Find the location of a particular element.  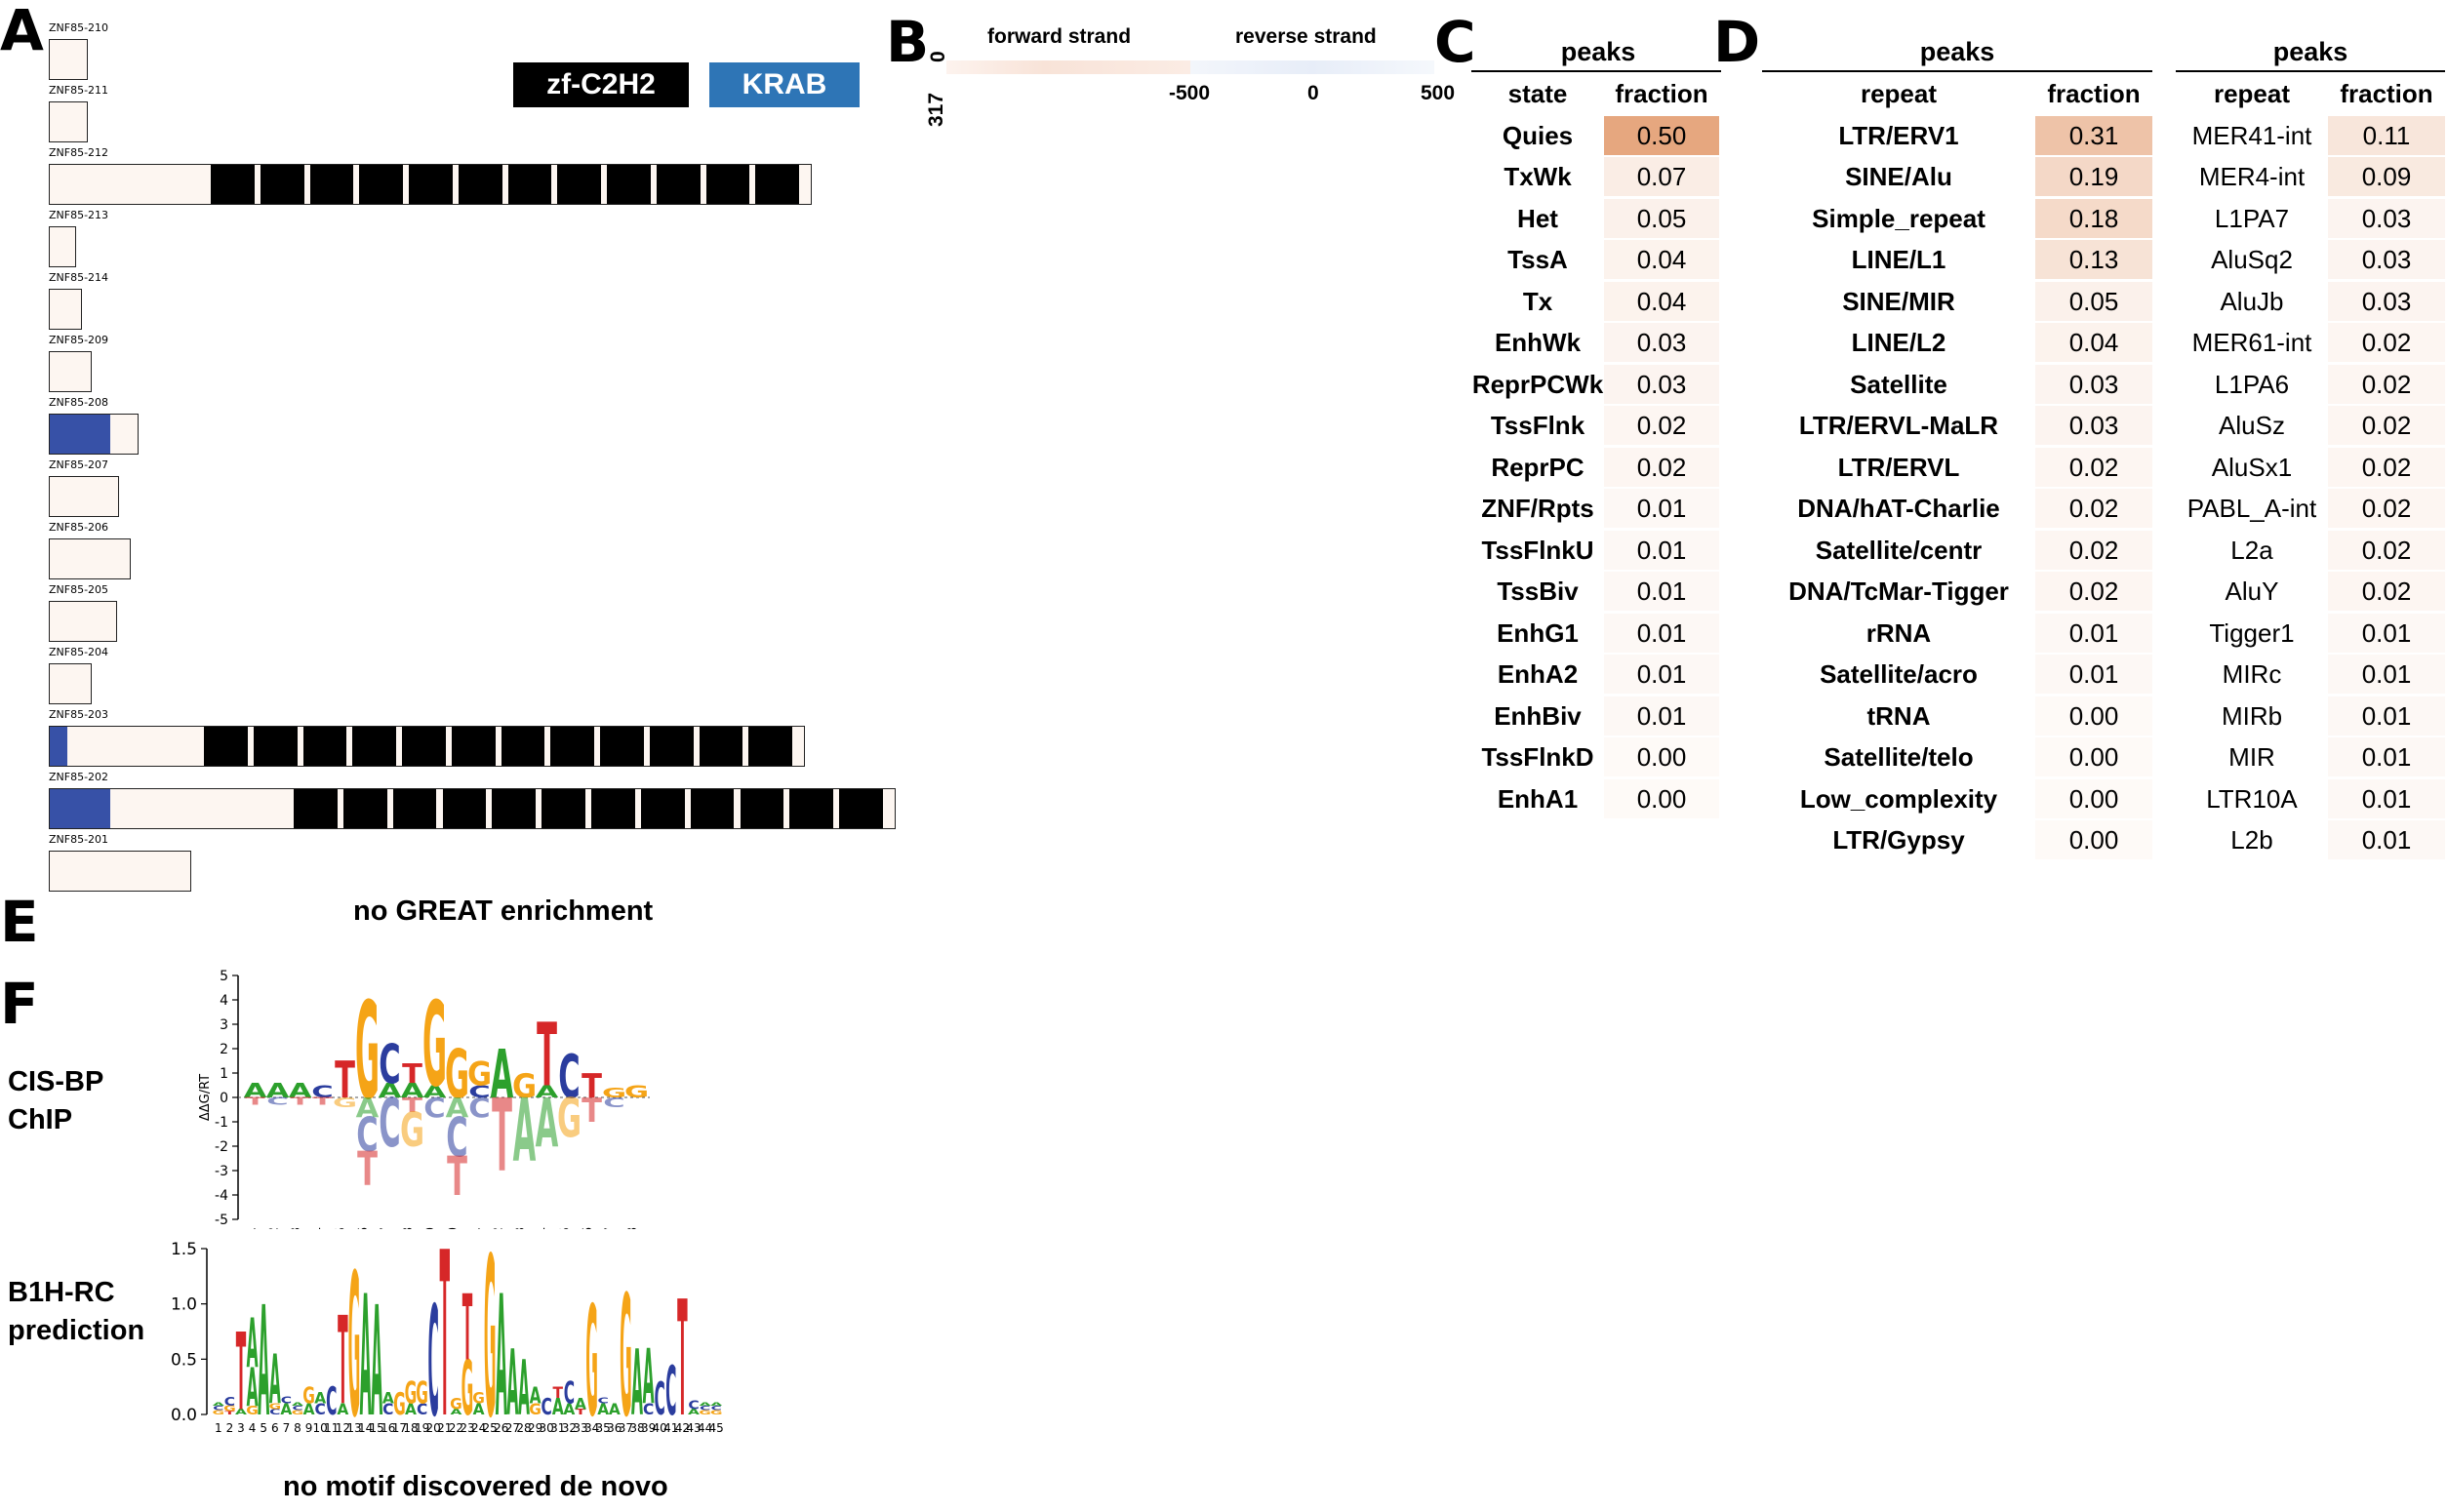

logo2-x-tick-label: 25 is located at coordinates (490, 1428).